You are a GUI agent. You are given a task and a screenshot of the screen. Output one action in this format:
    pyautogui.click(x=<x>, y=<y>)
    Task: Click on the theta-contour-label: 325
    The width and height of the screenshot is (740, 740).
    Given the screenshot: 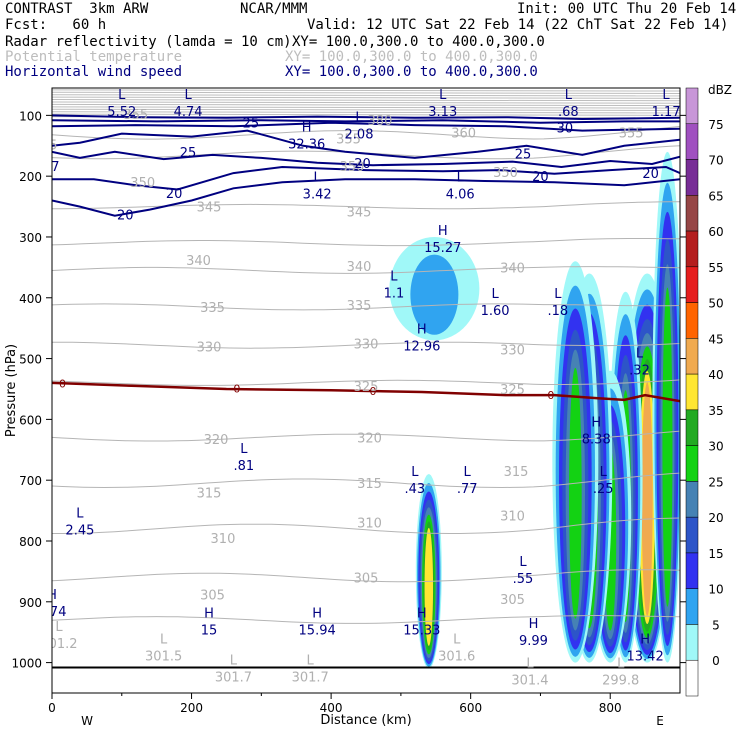 What is the action you would take?
    pyautogui.click(x=366, y=387)
    